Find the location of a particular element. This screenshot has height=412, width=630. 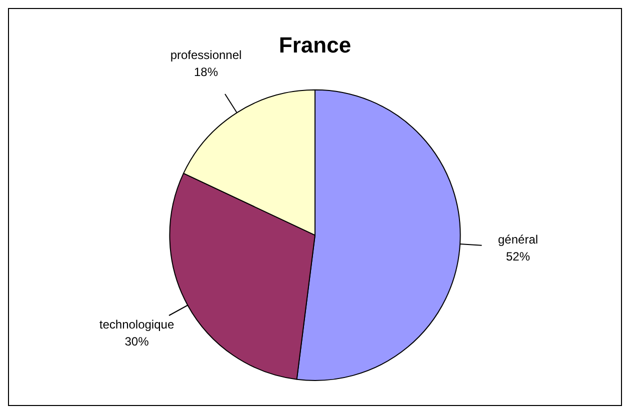

slice-label: technologique is located at coordinates (136, 325).